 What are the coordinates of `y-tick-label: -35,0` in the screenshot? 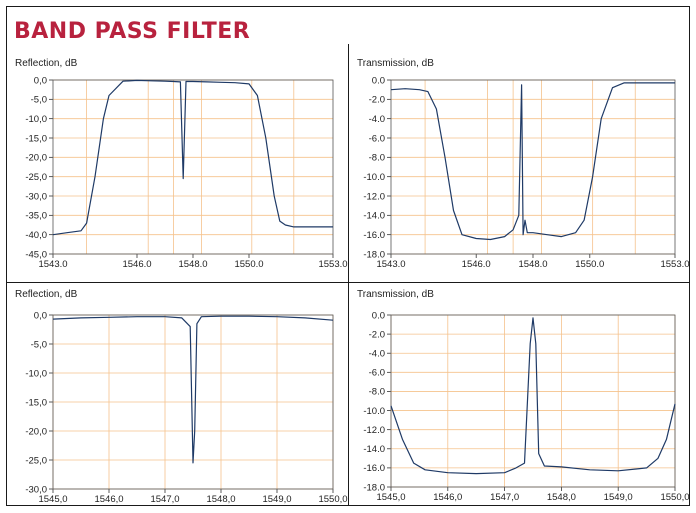 It's located at (36, 216).